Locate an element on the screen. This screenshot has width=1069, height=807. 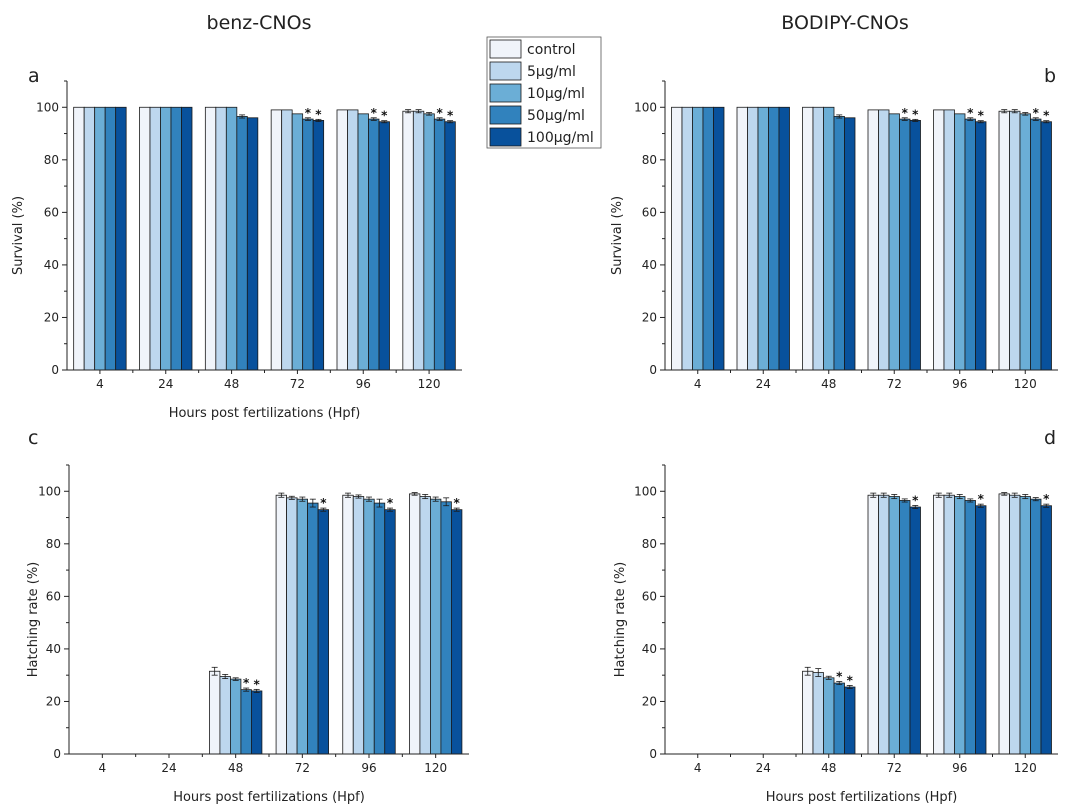
y-tick-label: 20 is located at coordinates (51, 317).